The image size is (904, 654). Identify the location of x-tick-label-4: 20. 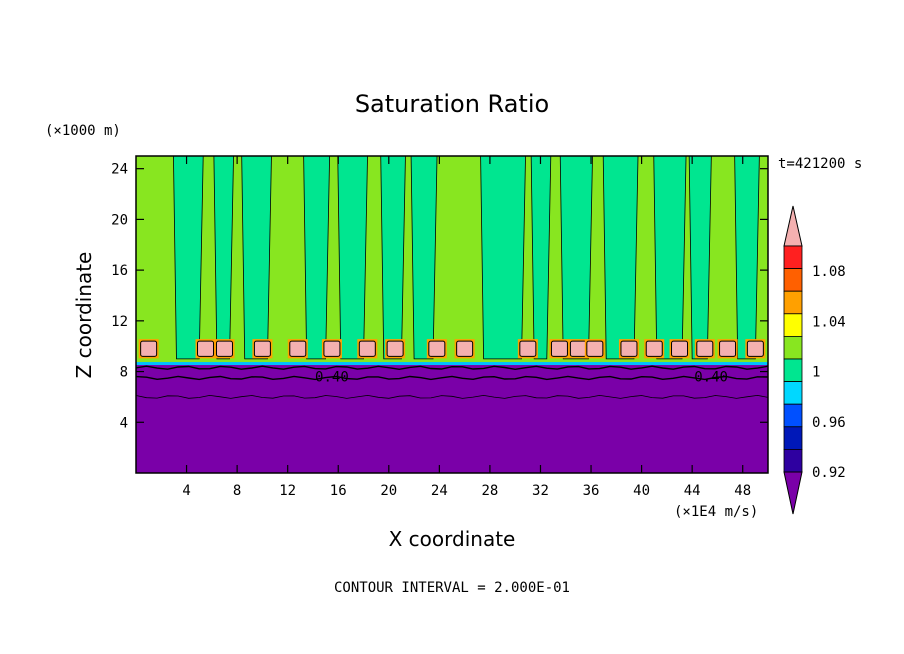
(388, 491).